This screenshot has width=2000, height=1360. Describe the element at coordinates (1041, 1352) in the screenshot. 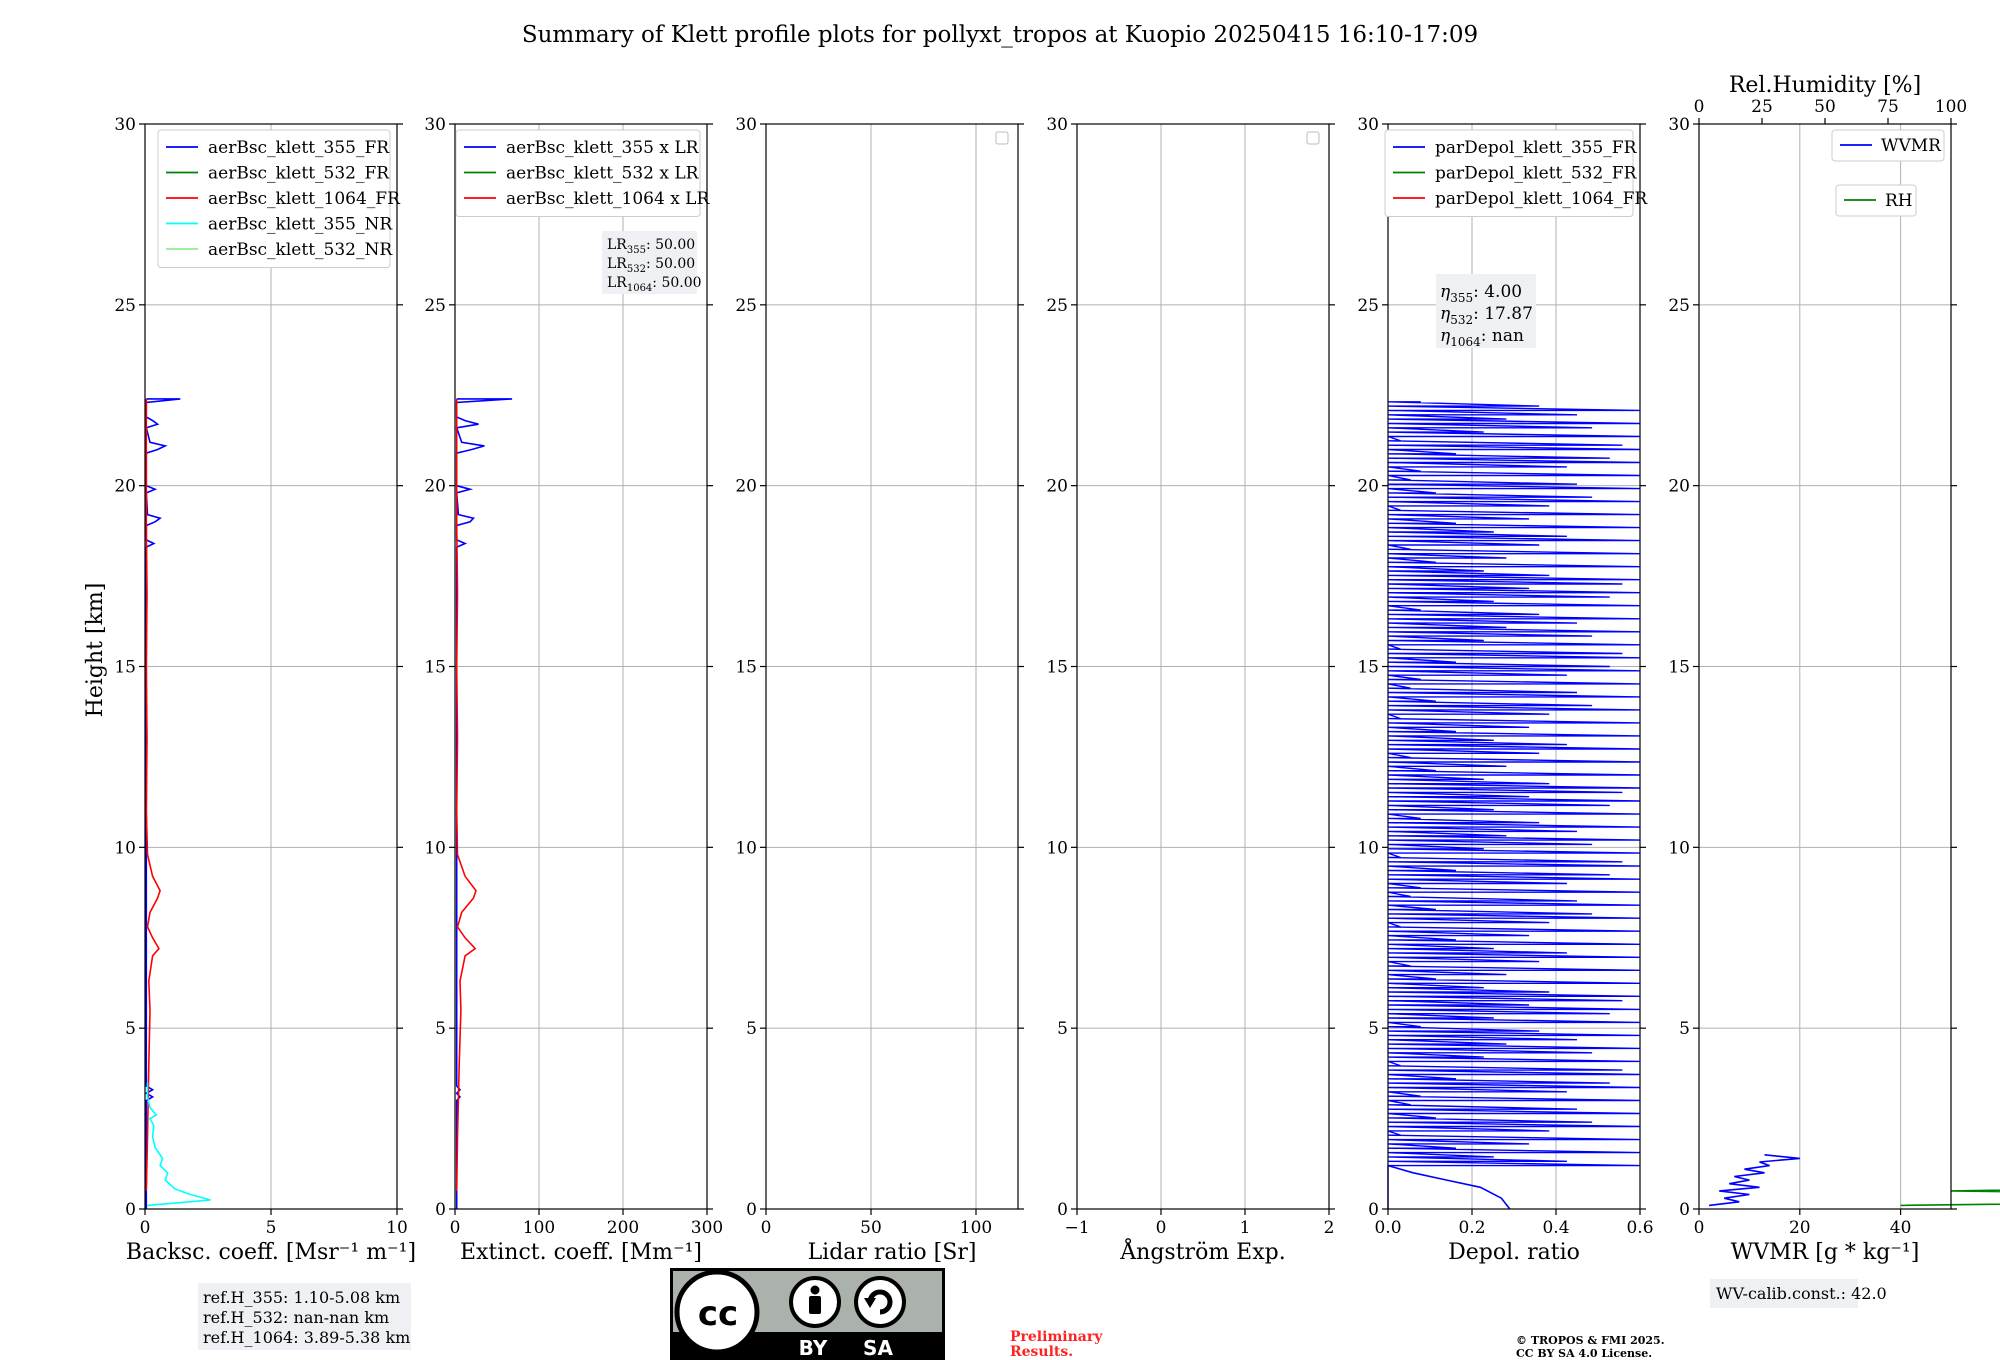

I see `preliminary-line-2: Results.` at that location.